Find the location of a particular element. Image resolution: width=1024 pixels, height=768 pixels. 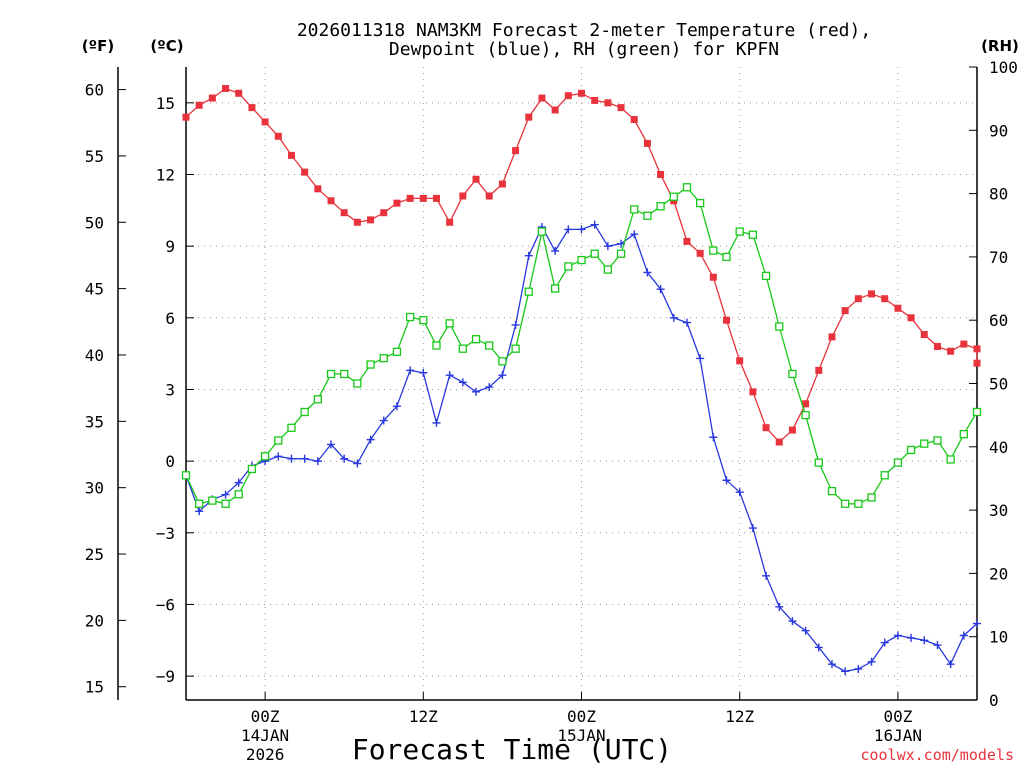

rh-tick-label: 30 is located at coordinates (998, 510).